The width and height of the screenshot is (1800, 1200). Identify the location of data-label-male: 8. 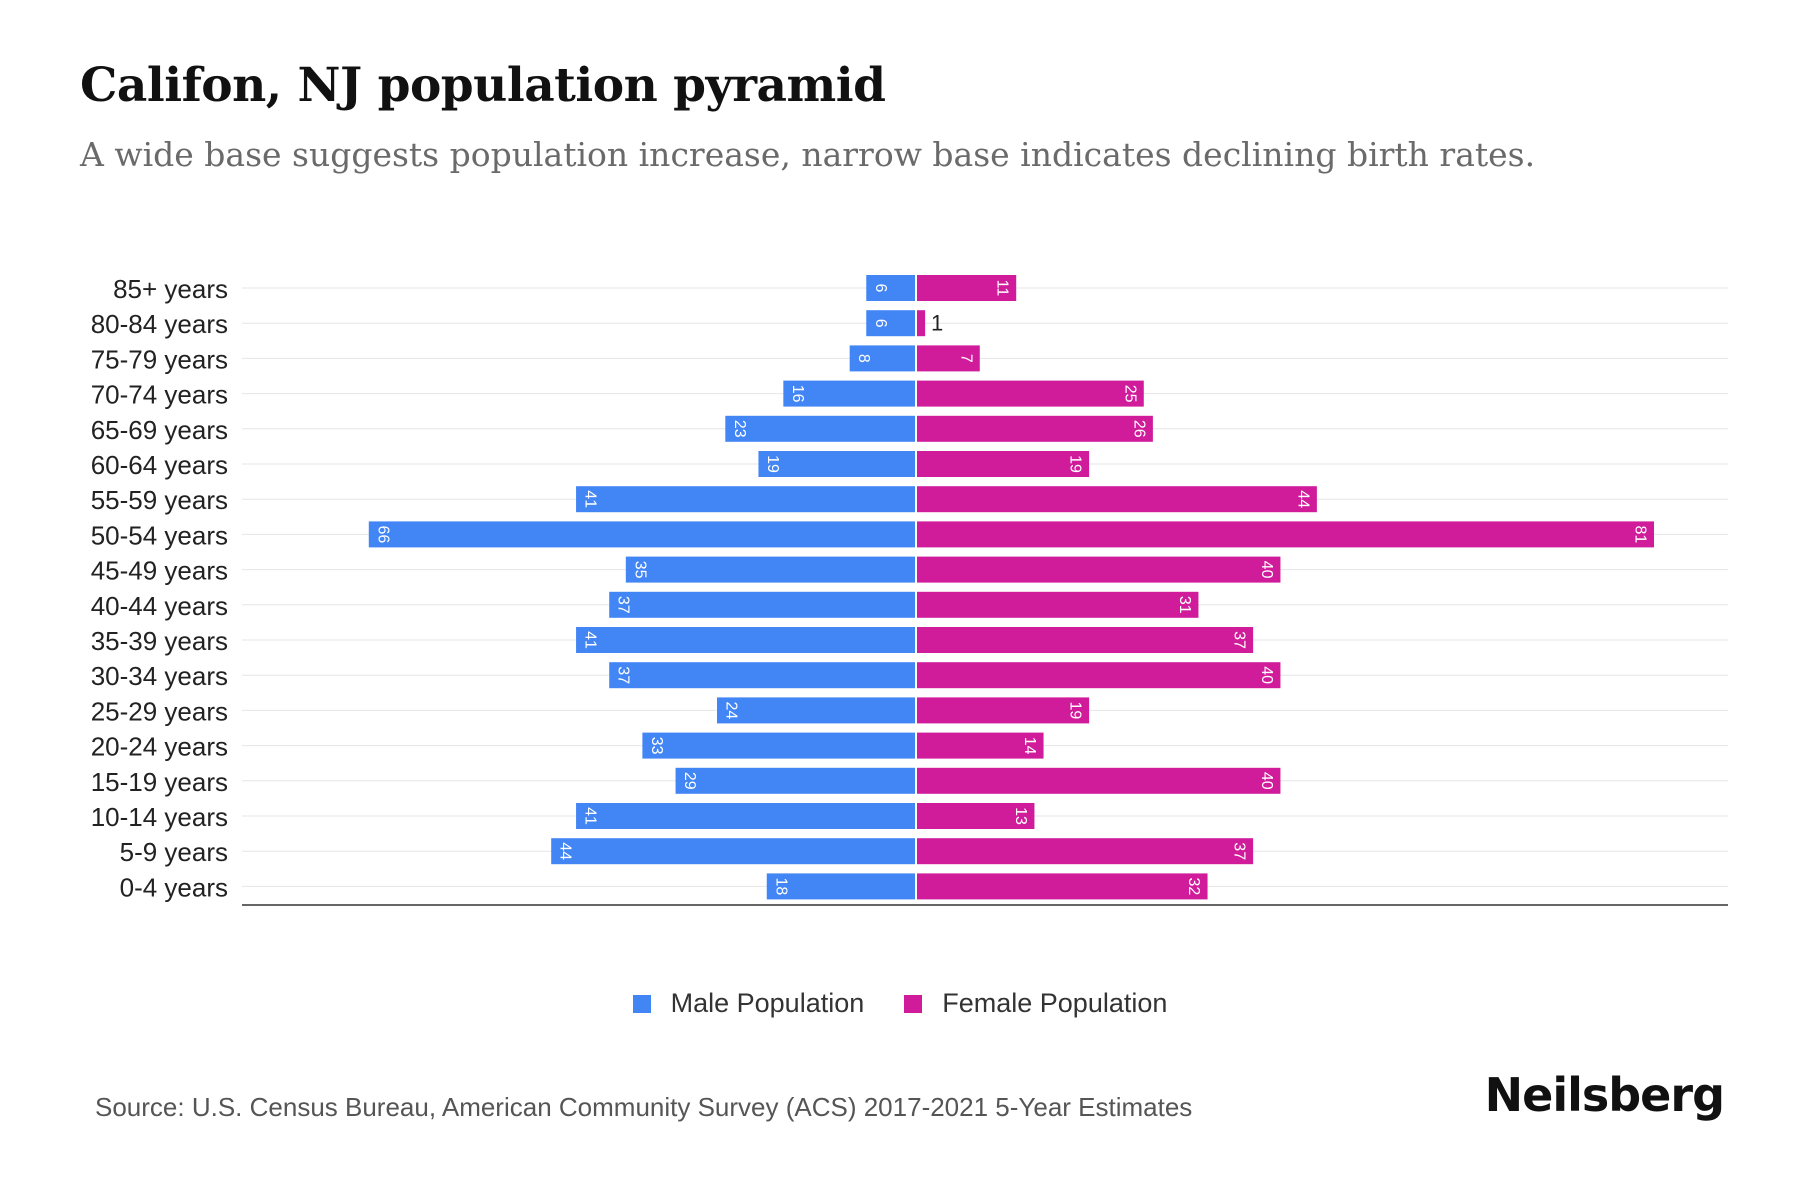
(863, 358).